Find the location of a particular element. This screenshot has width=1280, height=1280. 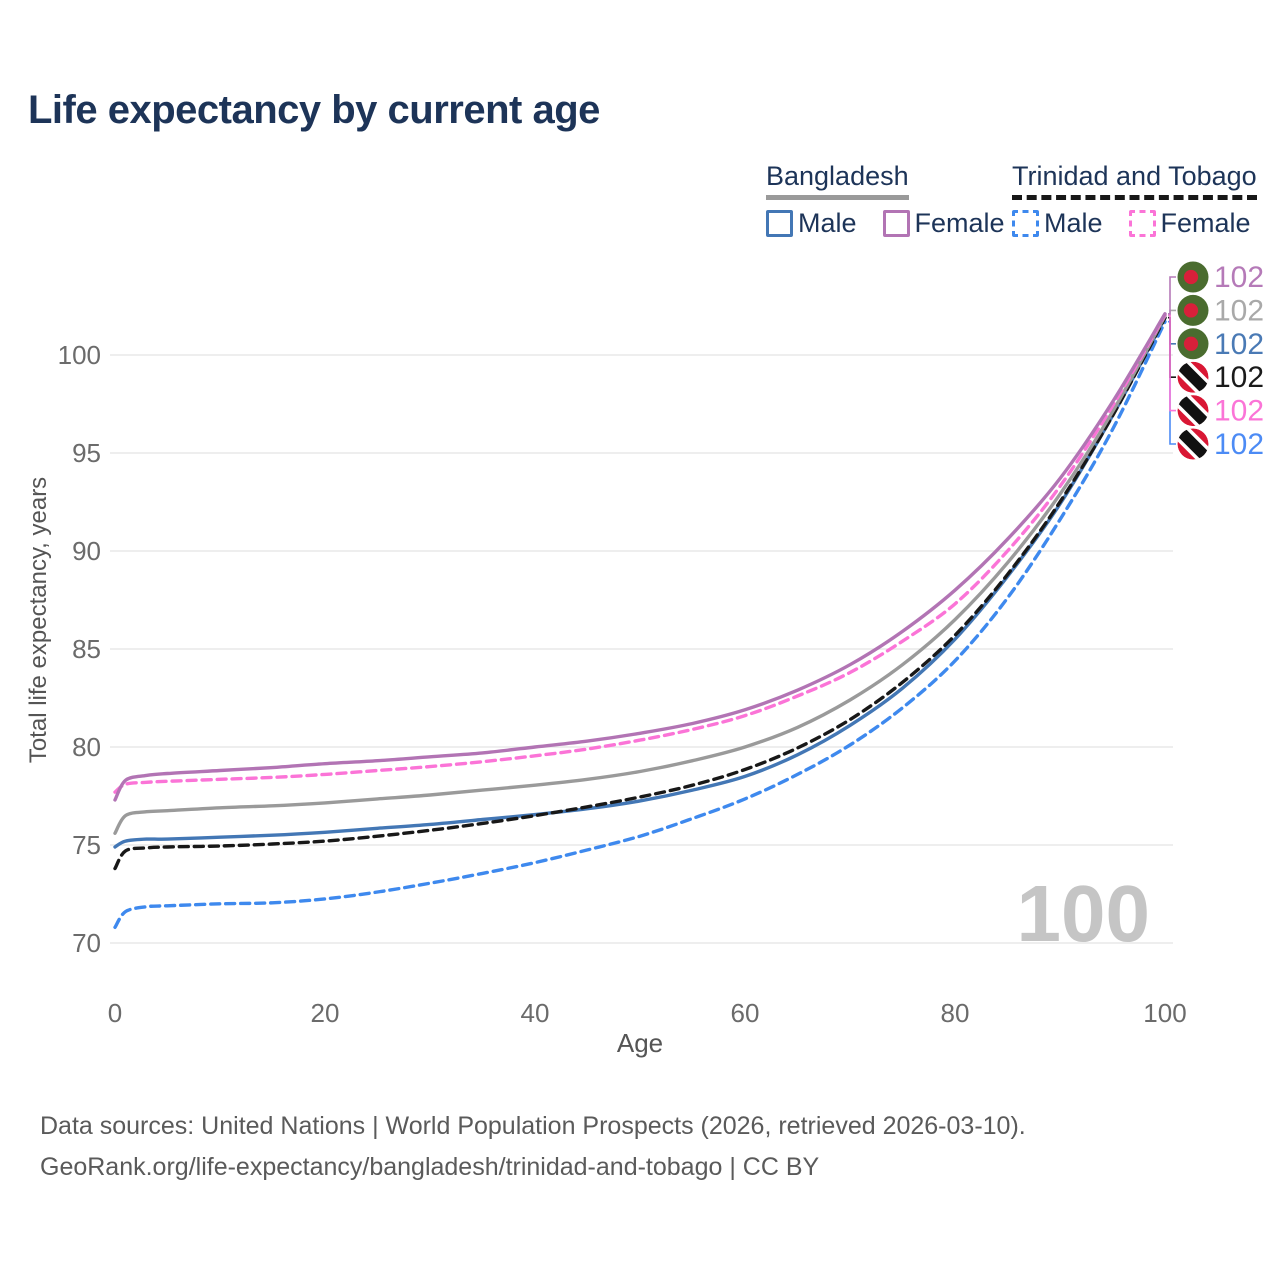

legend-items-bangladesh: Male Female is located at coordinates (885, 223).